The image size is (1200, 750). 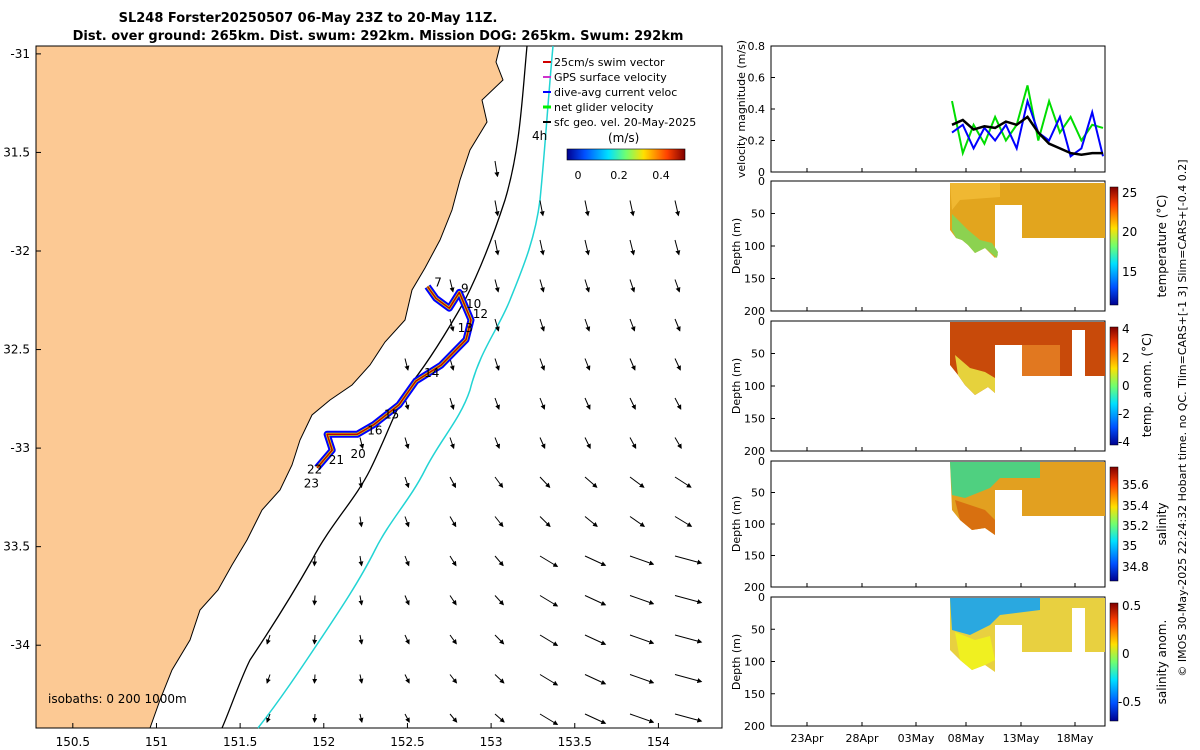 I want to click on salinity-colorbar, so click(x=1114, y=524).